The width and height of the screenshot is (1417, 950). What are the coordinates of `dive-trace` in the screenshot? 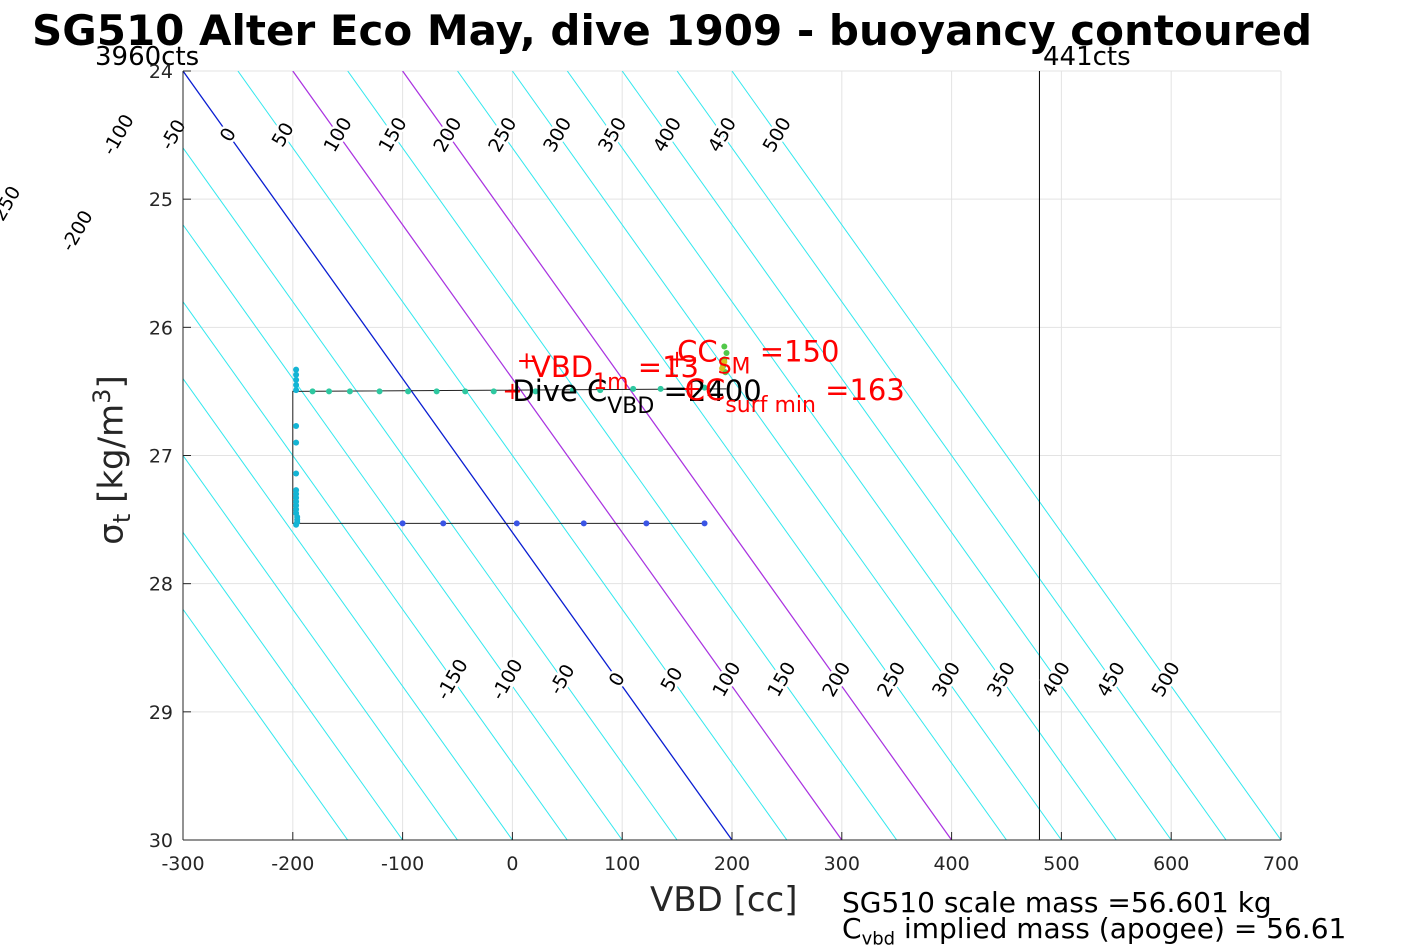 It's located at (509, 456).